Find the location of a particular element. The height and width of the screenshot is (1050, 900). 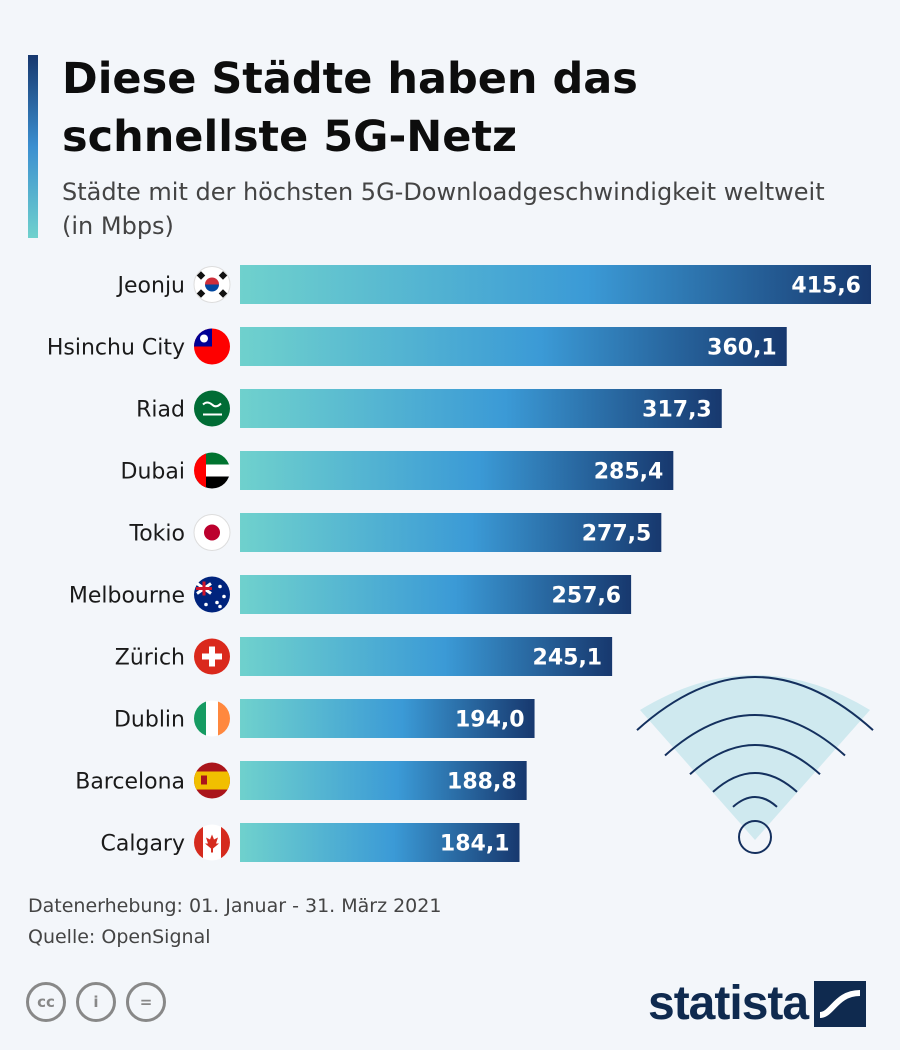

category-label: Barcelona is located at coordinates (130, 782).